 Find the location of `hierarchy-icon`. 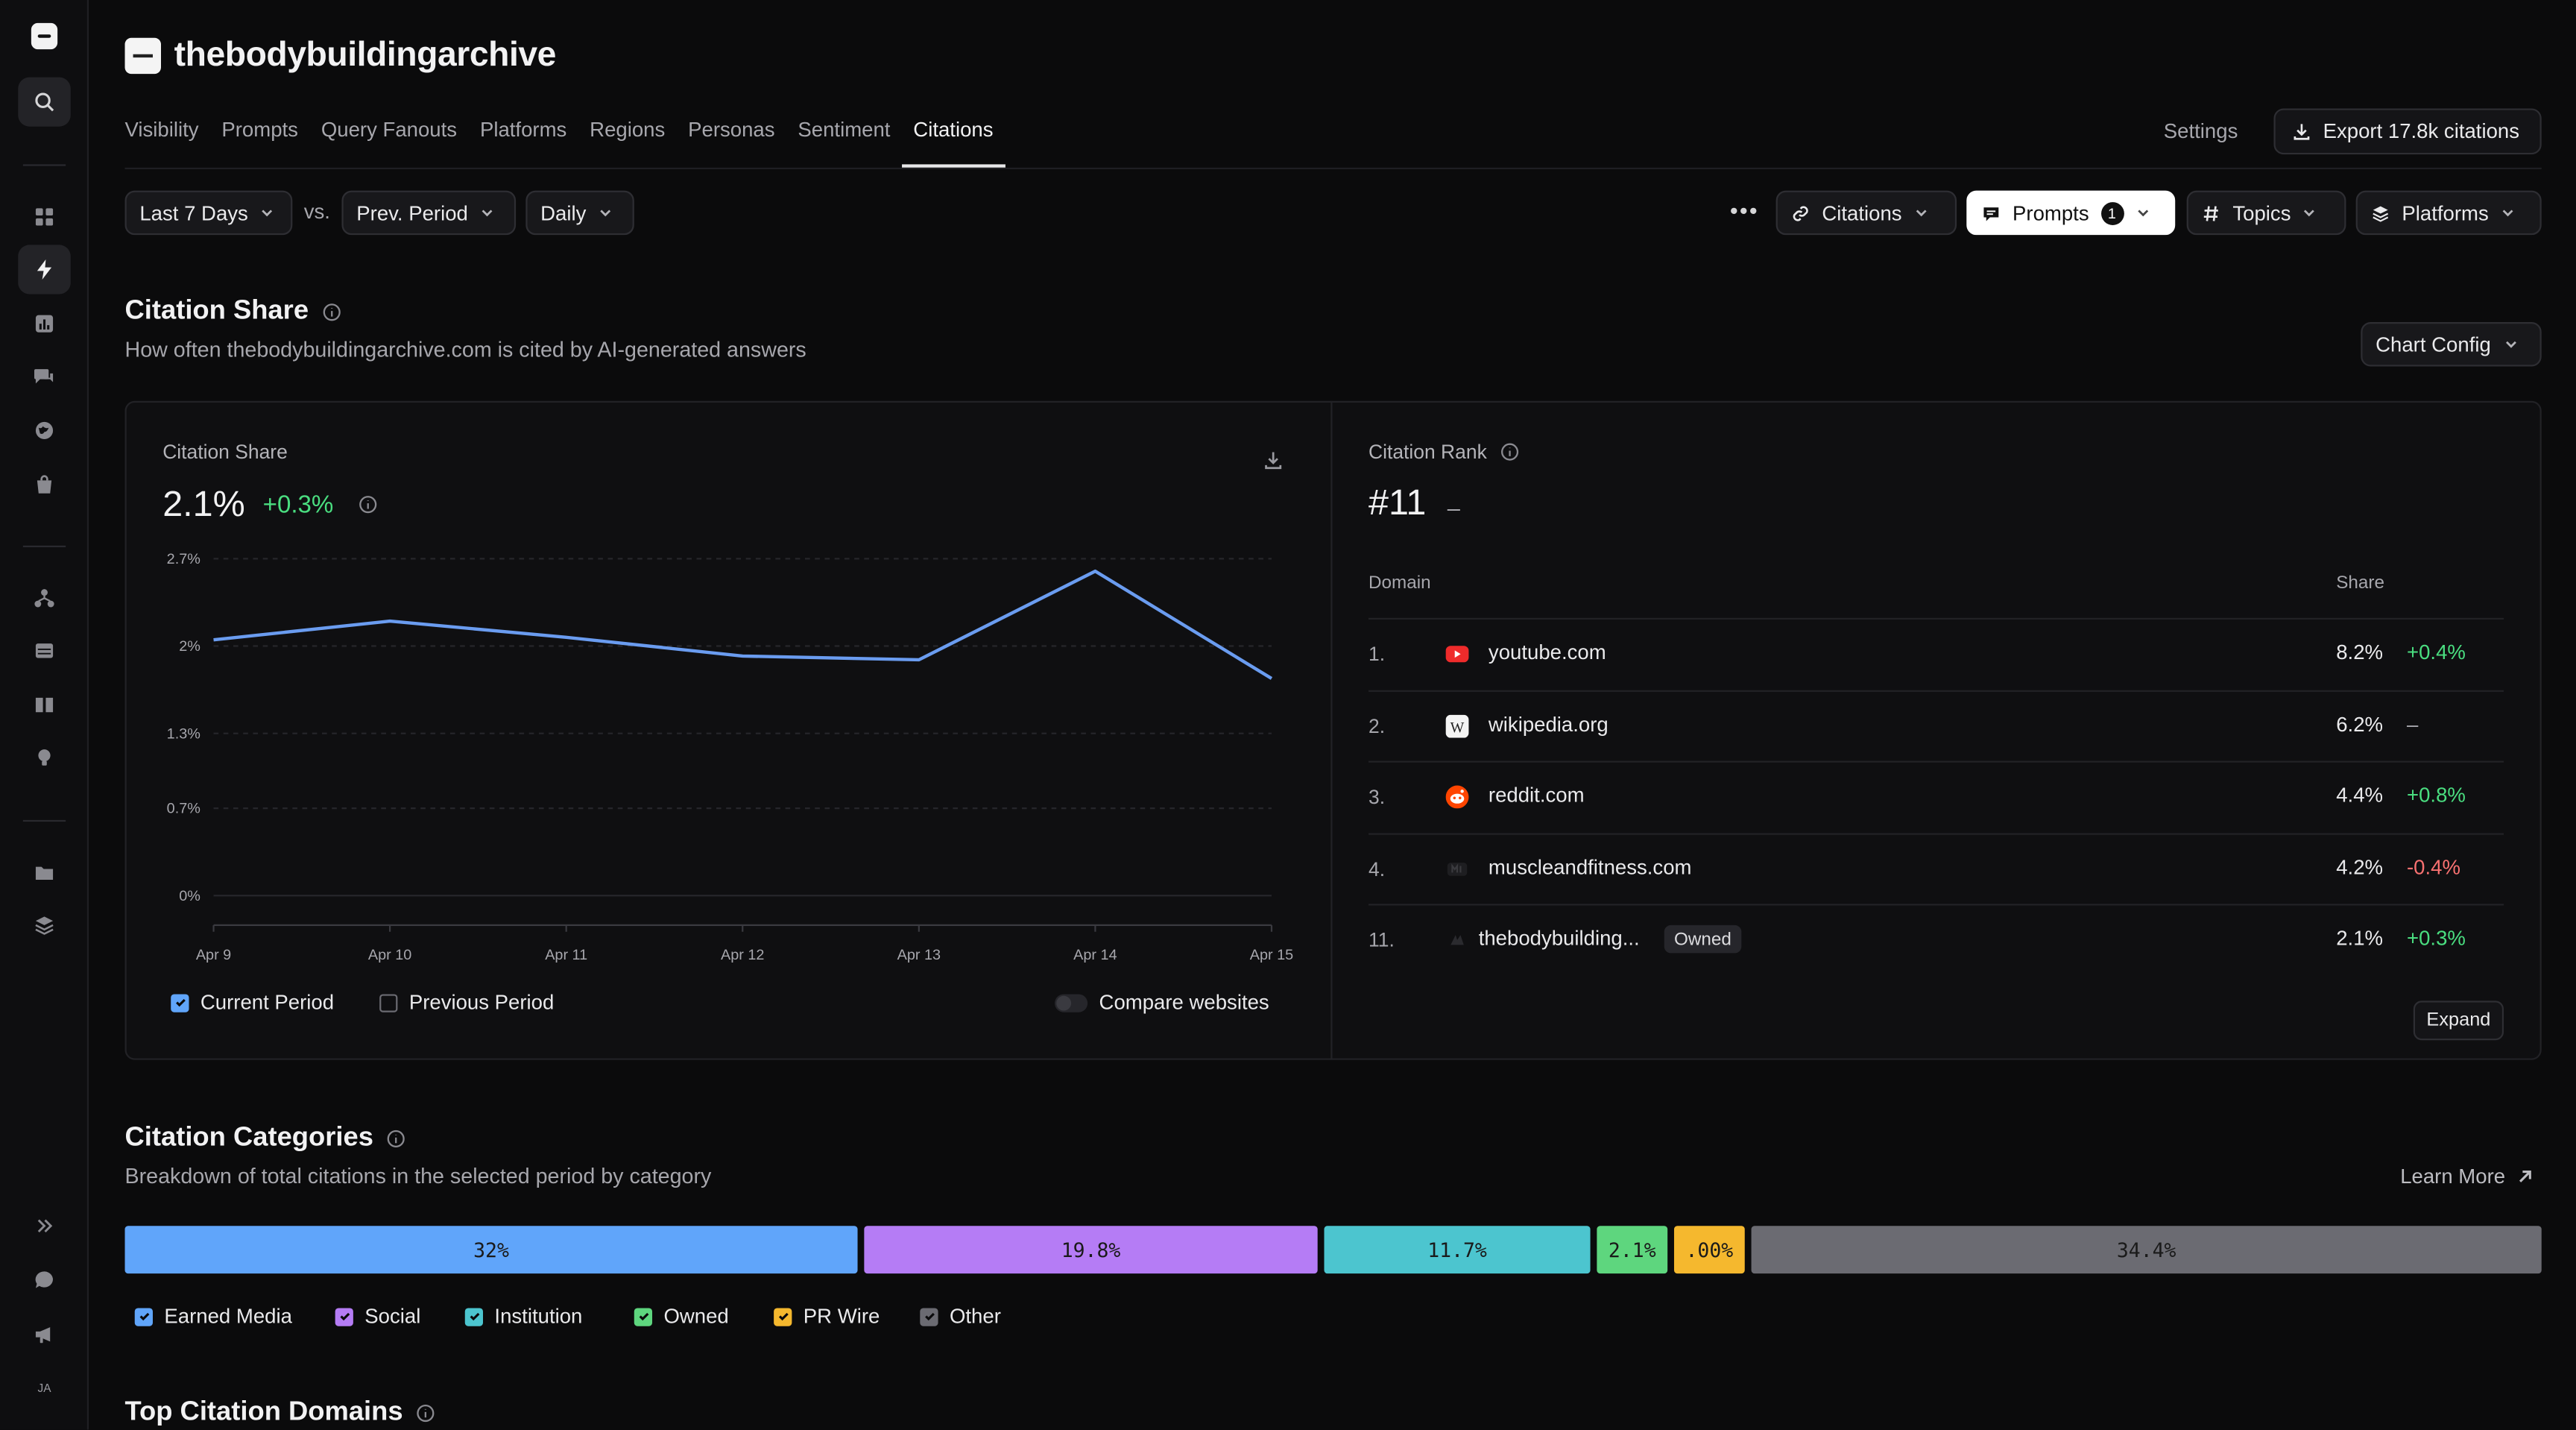

hierarchy-icon is located at coordinates (44, 598).